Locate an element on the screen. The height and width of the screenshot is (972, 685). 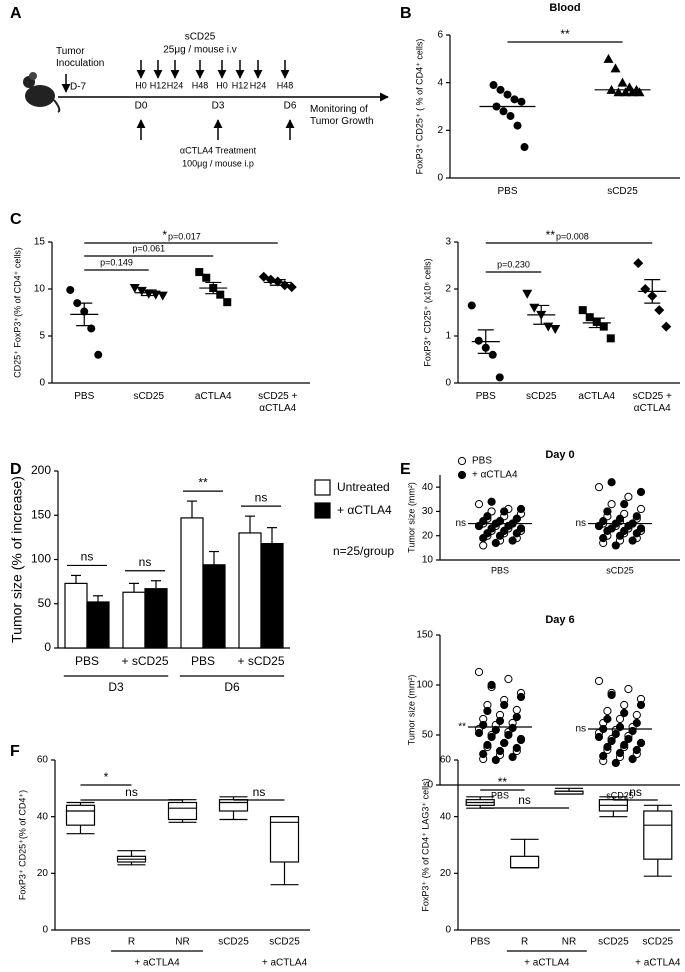
mouse-tail is located at coordinates (57, 106).